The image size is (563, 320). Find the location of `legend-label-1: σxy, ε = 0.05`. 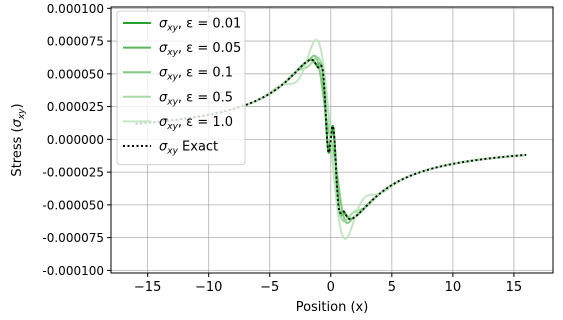

legend-label-1: σxy, ε = 0.05 is located at coordinates (200, 49).